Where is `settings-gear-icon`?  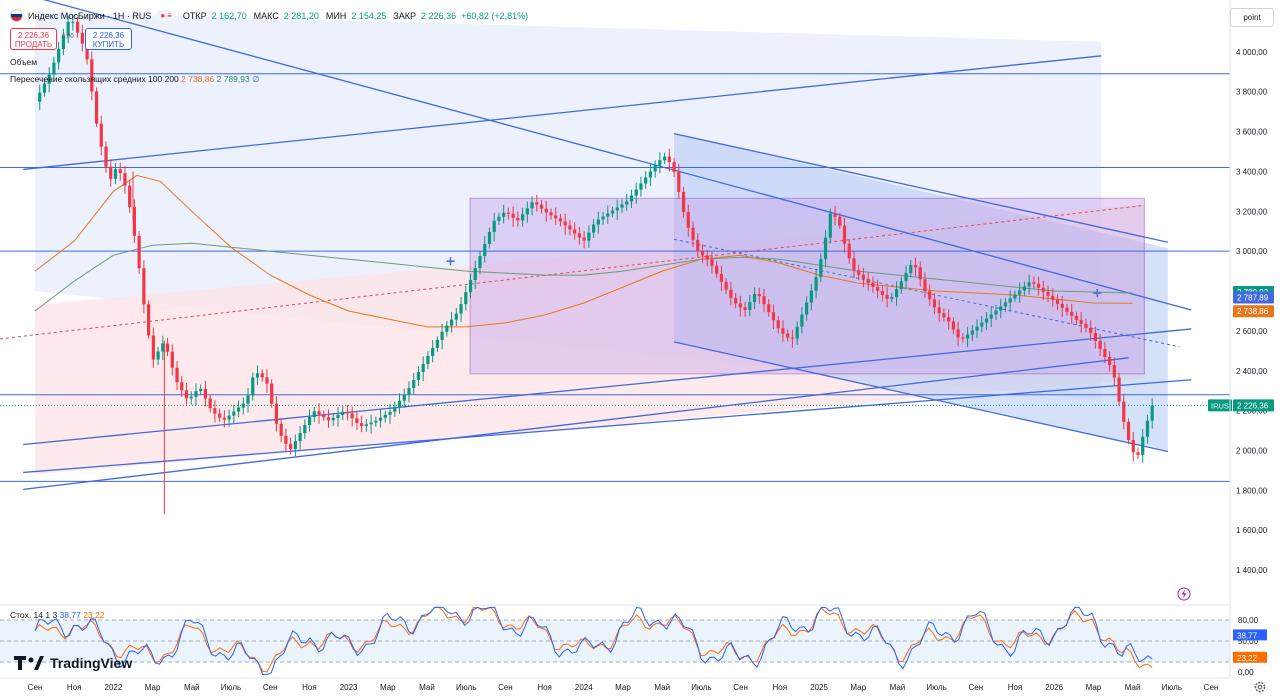
settings-gear-icon is located at coordinates (1260, 687).